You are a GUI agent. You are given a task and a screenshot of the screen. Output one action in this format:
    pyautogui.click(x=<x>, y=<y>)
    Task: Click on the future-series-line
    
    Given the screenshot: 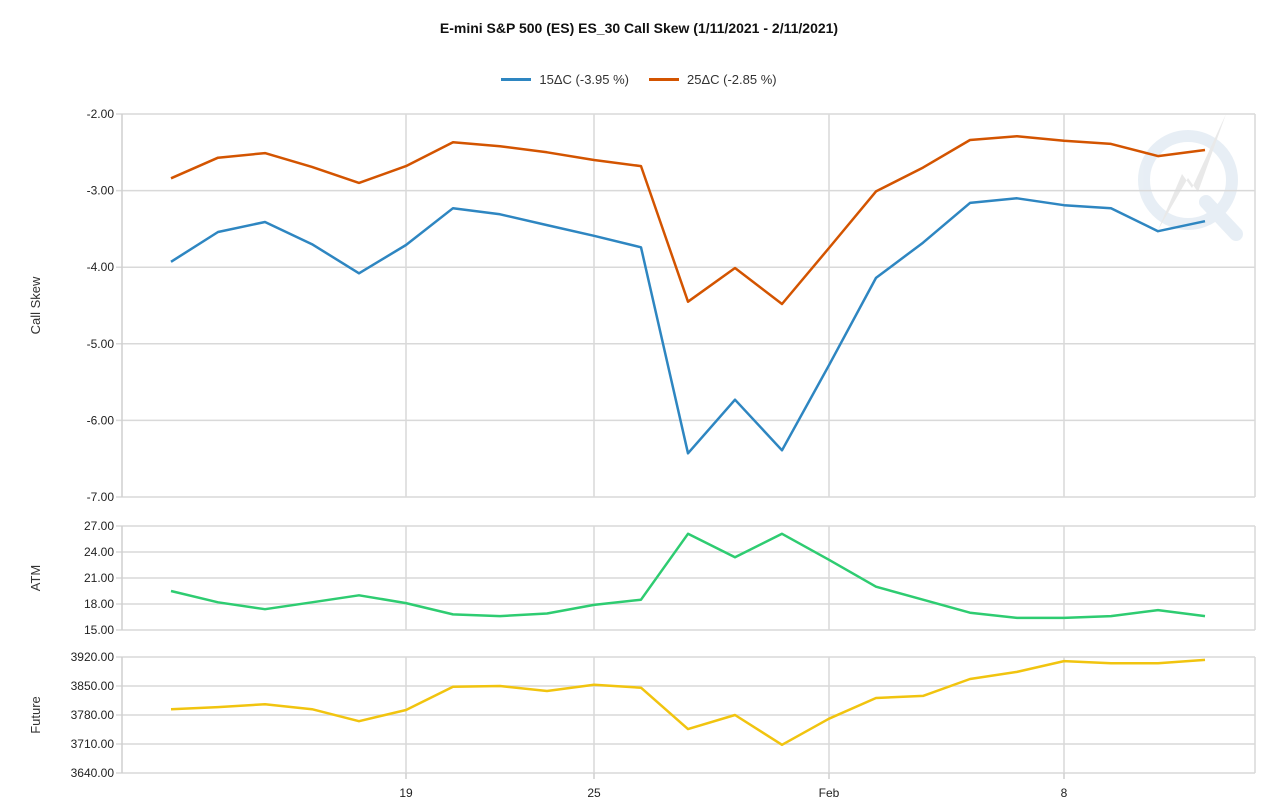 What is the action you would take?
    pyautogui.click(x=688, y=702)
    